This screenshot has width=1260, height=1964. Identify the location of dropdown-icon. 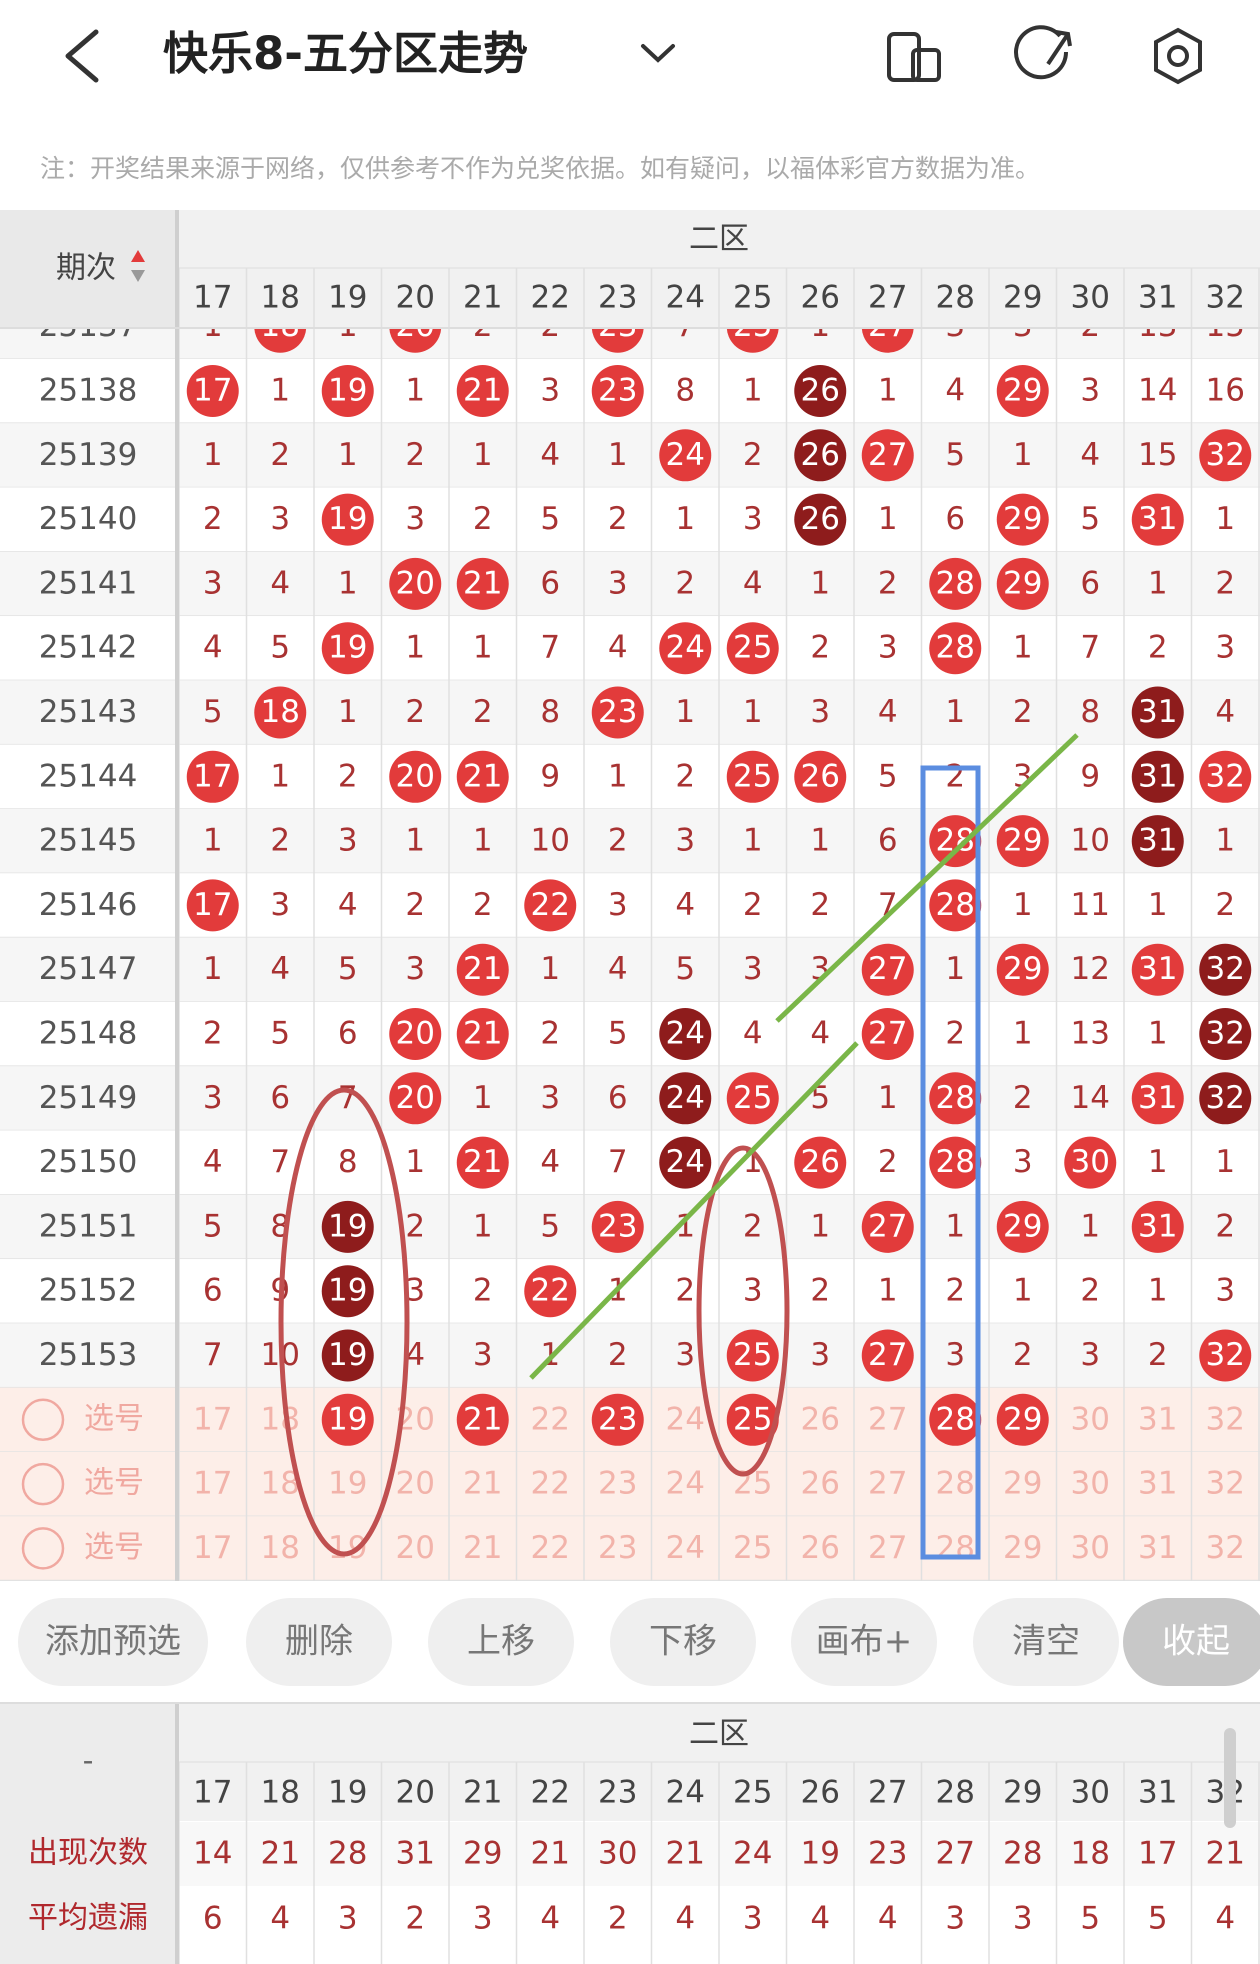
(658, 53).